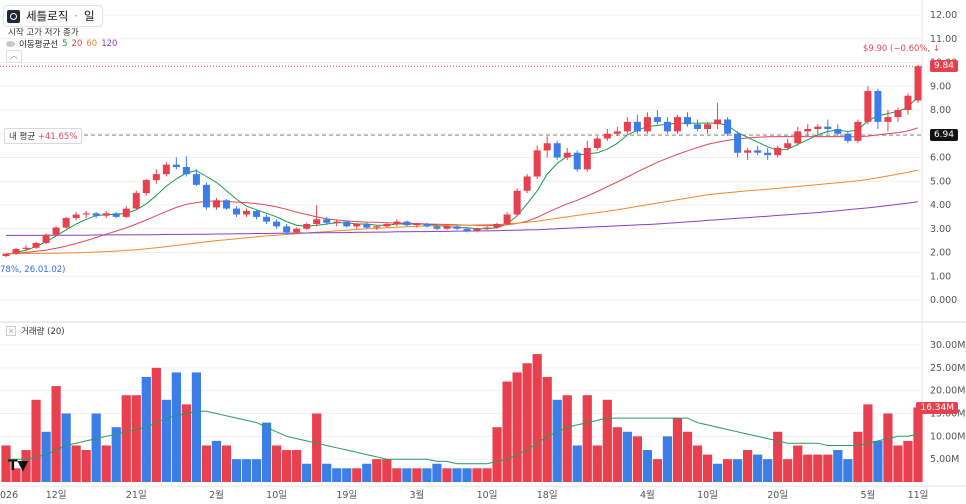  Describe the element at coordinates (947, 391) in the screenshot. I see `y-tick-label: 20.00M` at that location.